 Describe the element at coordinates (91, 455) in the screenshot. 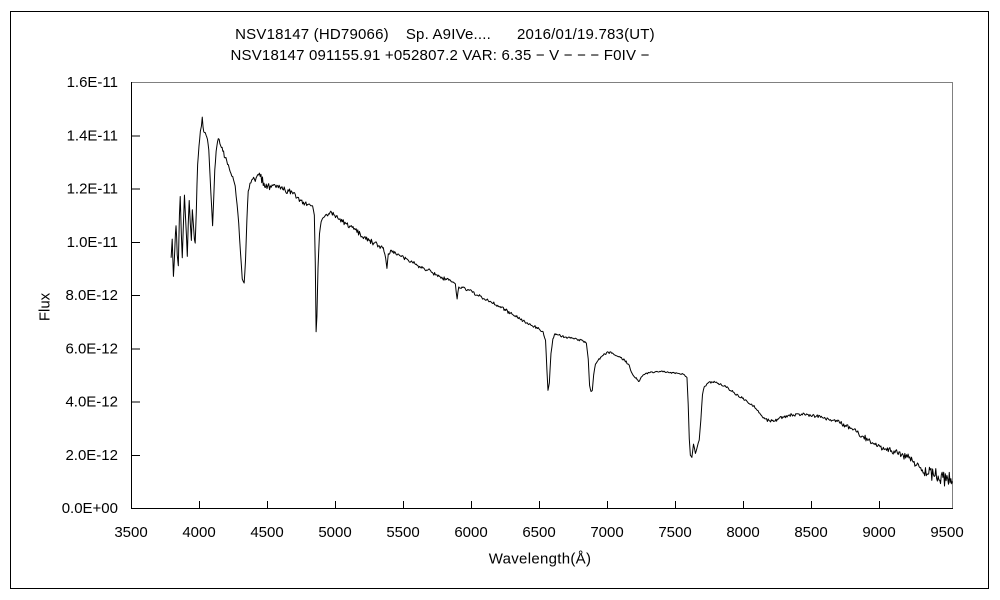

I see `y-tick-label: 2.0E-12` at that location.